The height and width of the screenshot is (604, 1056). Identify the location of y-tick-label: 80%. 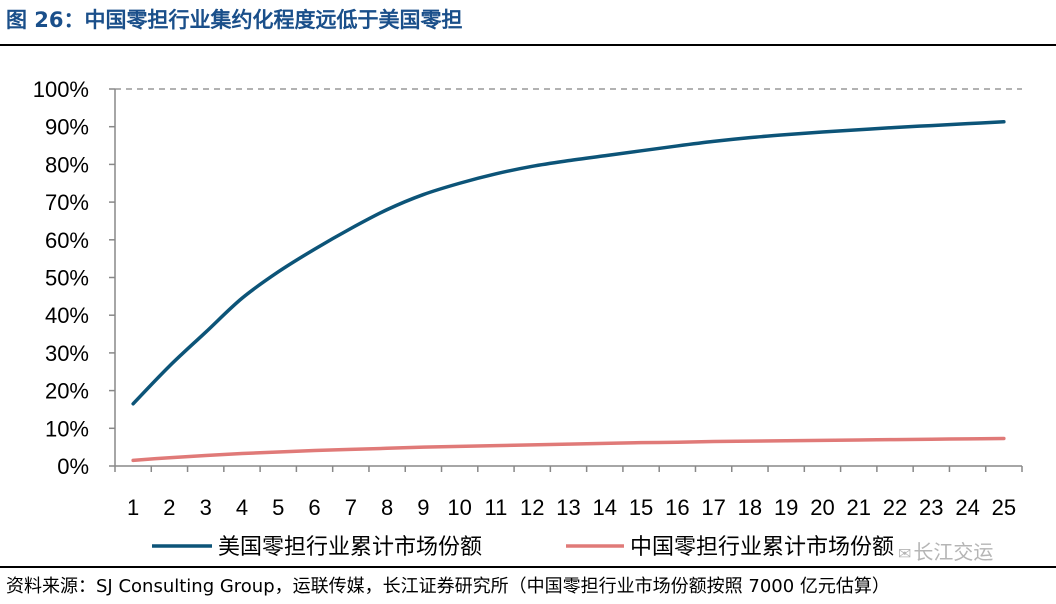
(67, 164).